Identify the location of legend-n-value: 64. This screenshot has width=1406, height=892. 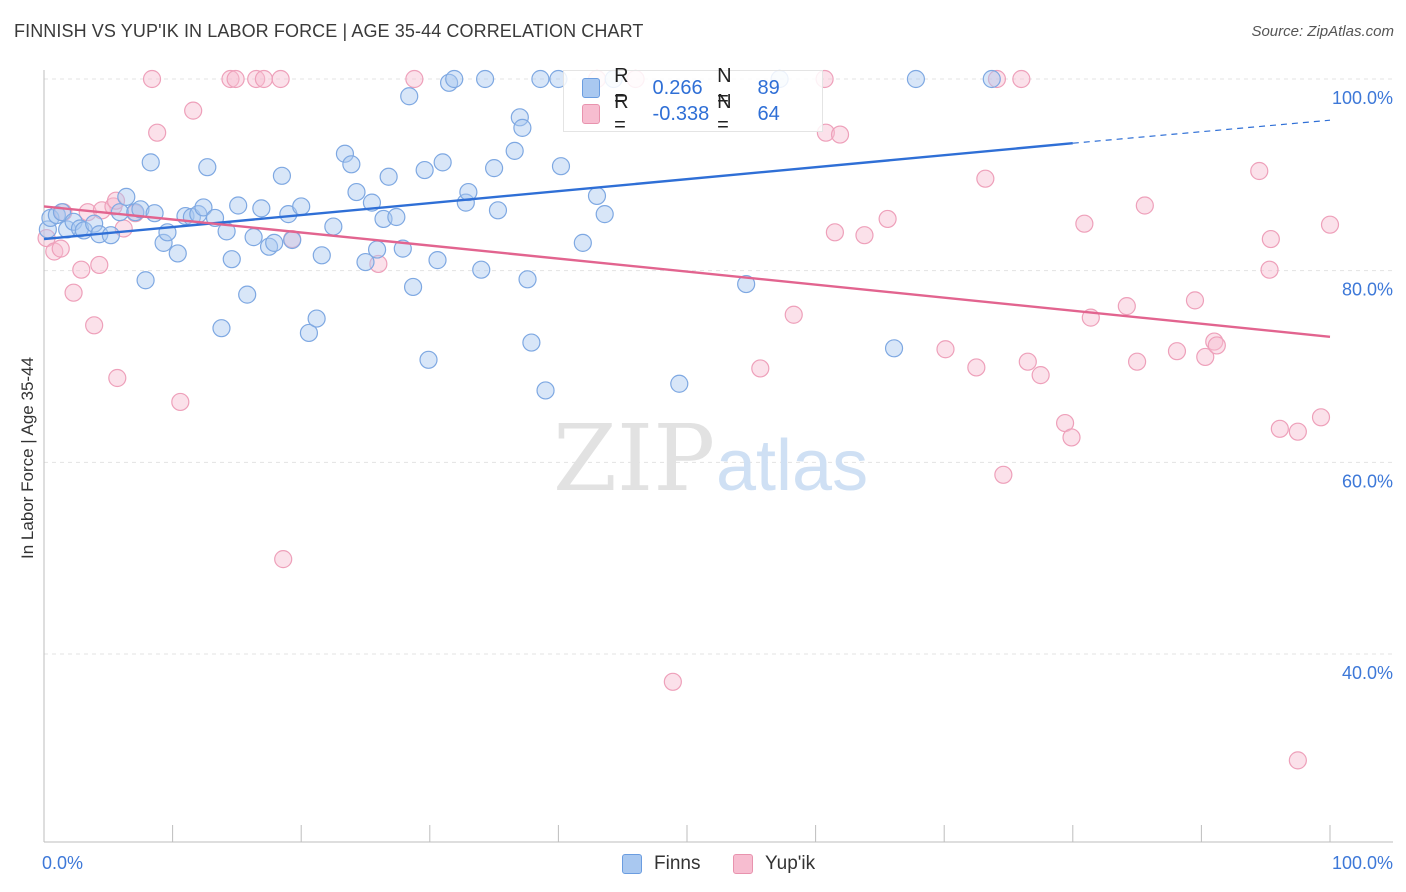
(768, 113).